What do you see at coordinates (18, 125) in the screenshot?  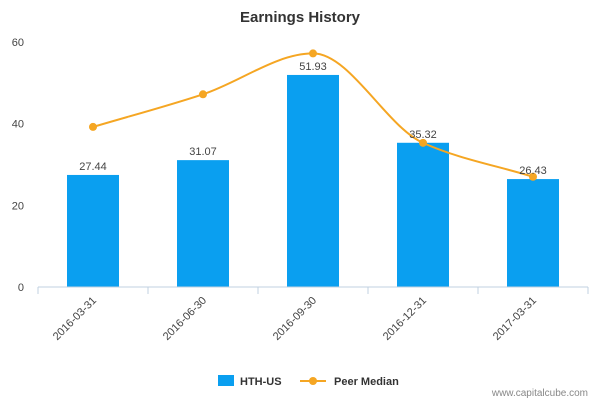 I see `y-tick-label: 40` at bounding box center [18, 125].